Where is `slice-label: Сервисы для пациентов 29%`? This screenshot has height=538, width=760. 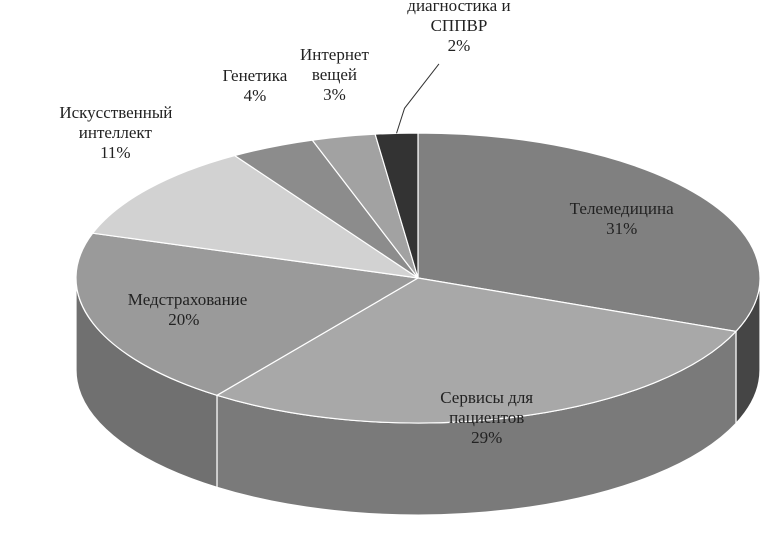
slice-label: Сервисы для пациентов 29% is located at coordinates (487, 418).